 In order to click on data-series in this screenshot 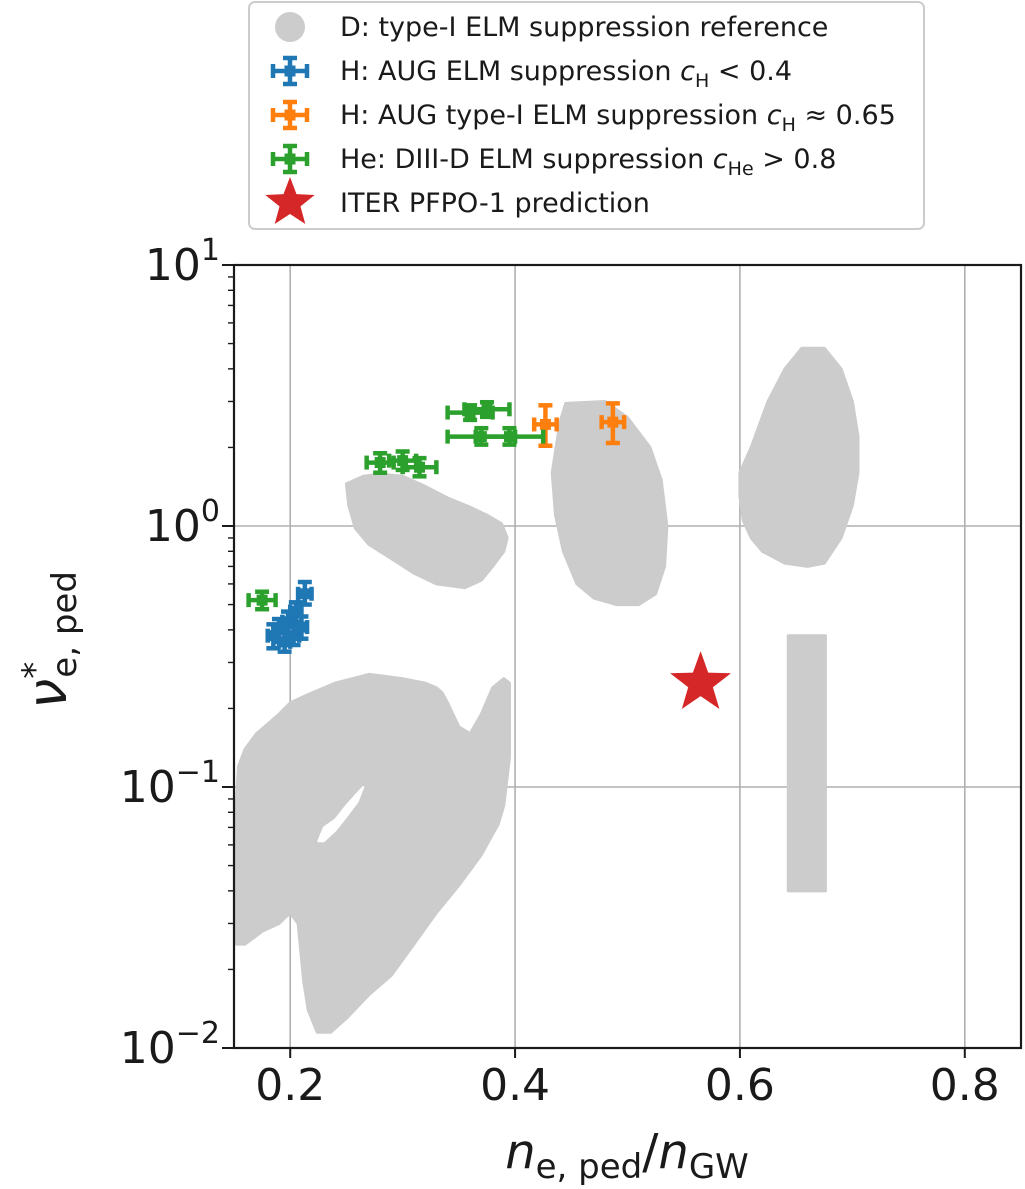, I will do `click(488, 554)`.